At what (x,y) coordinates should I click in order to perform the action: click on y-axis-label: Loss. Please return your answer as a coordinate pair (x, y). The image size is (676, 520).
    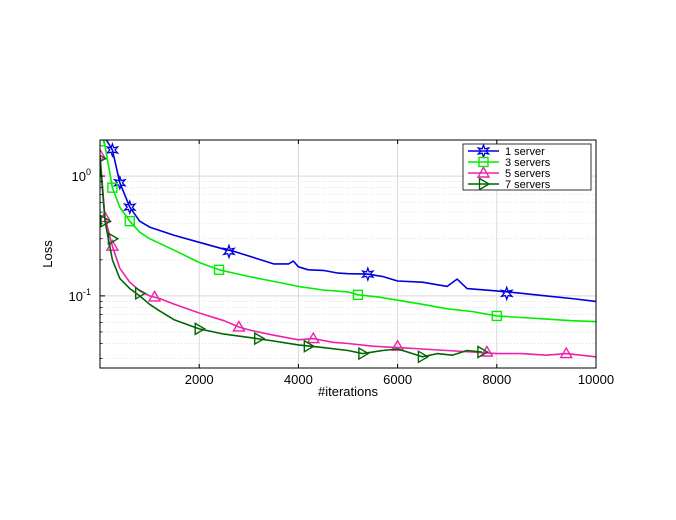
    Looking at the image, I should click on (47, 254).